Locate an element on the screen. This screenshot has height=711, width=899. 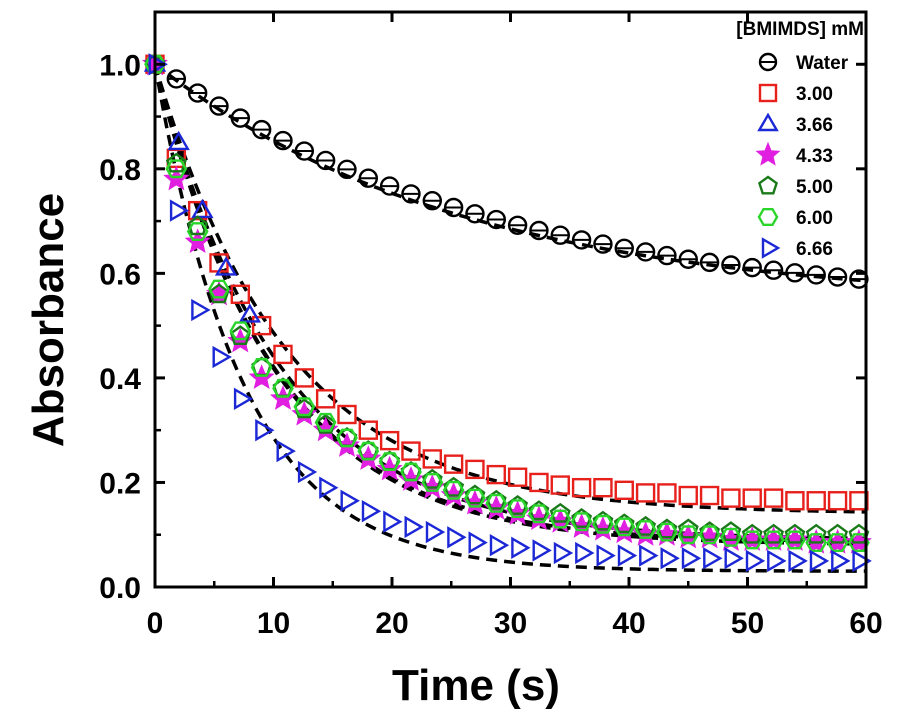
legend-title: [BMIMDS] mM is located at coordinates (800, 29).